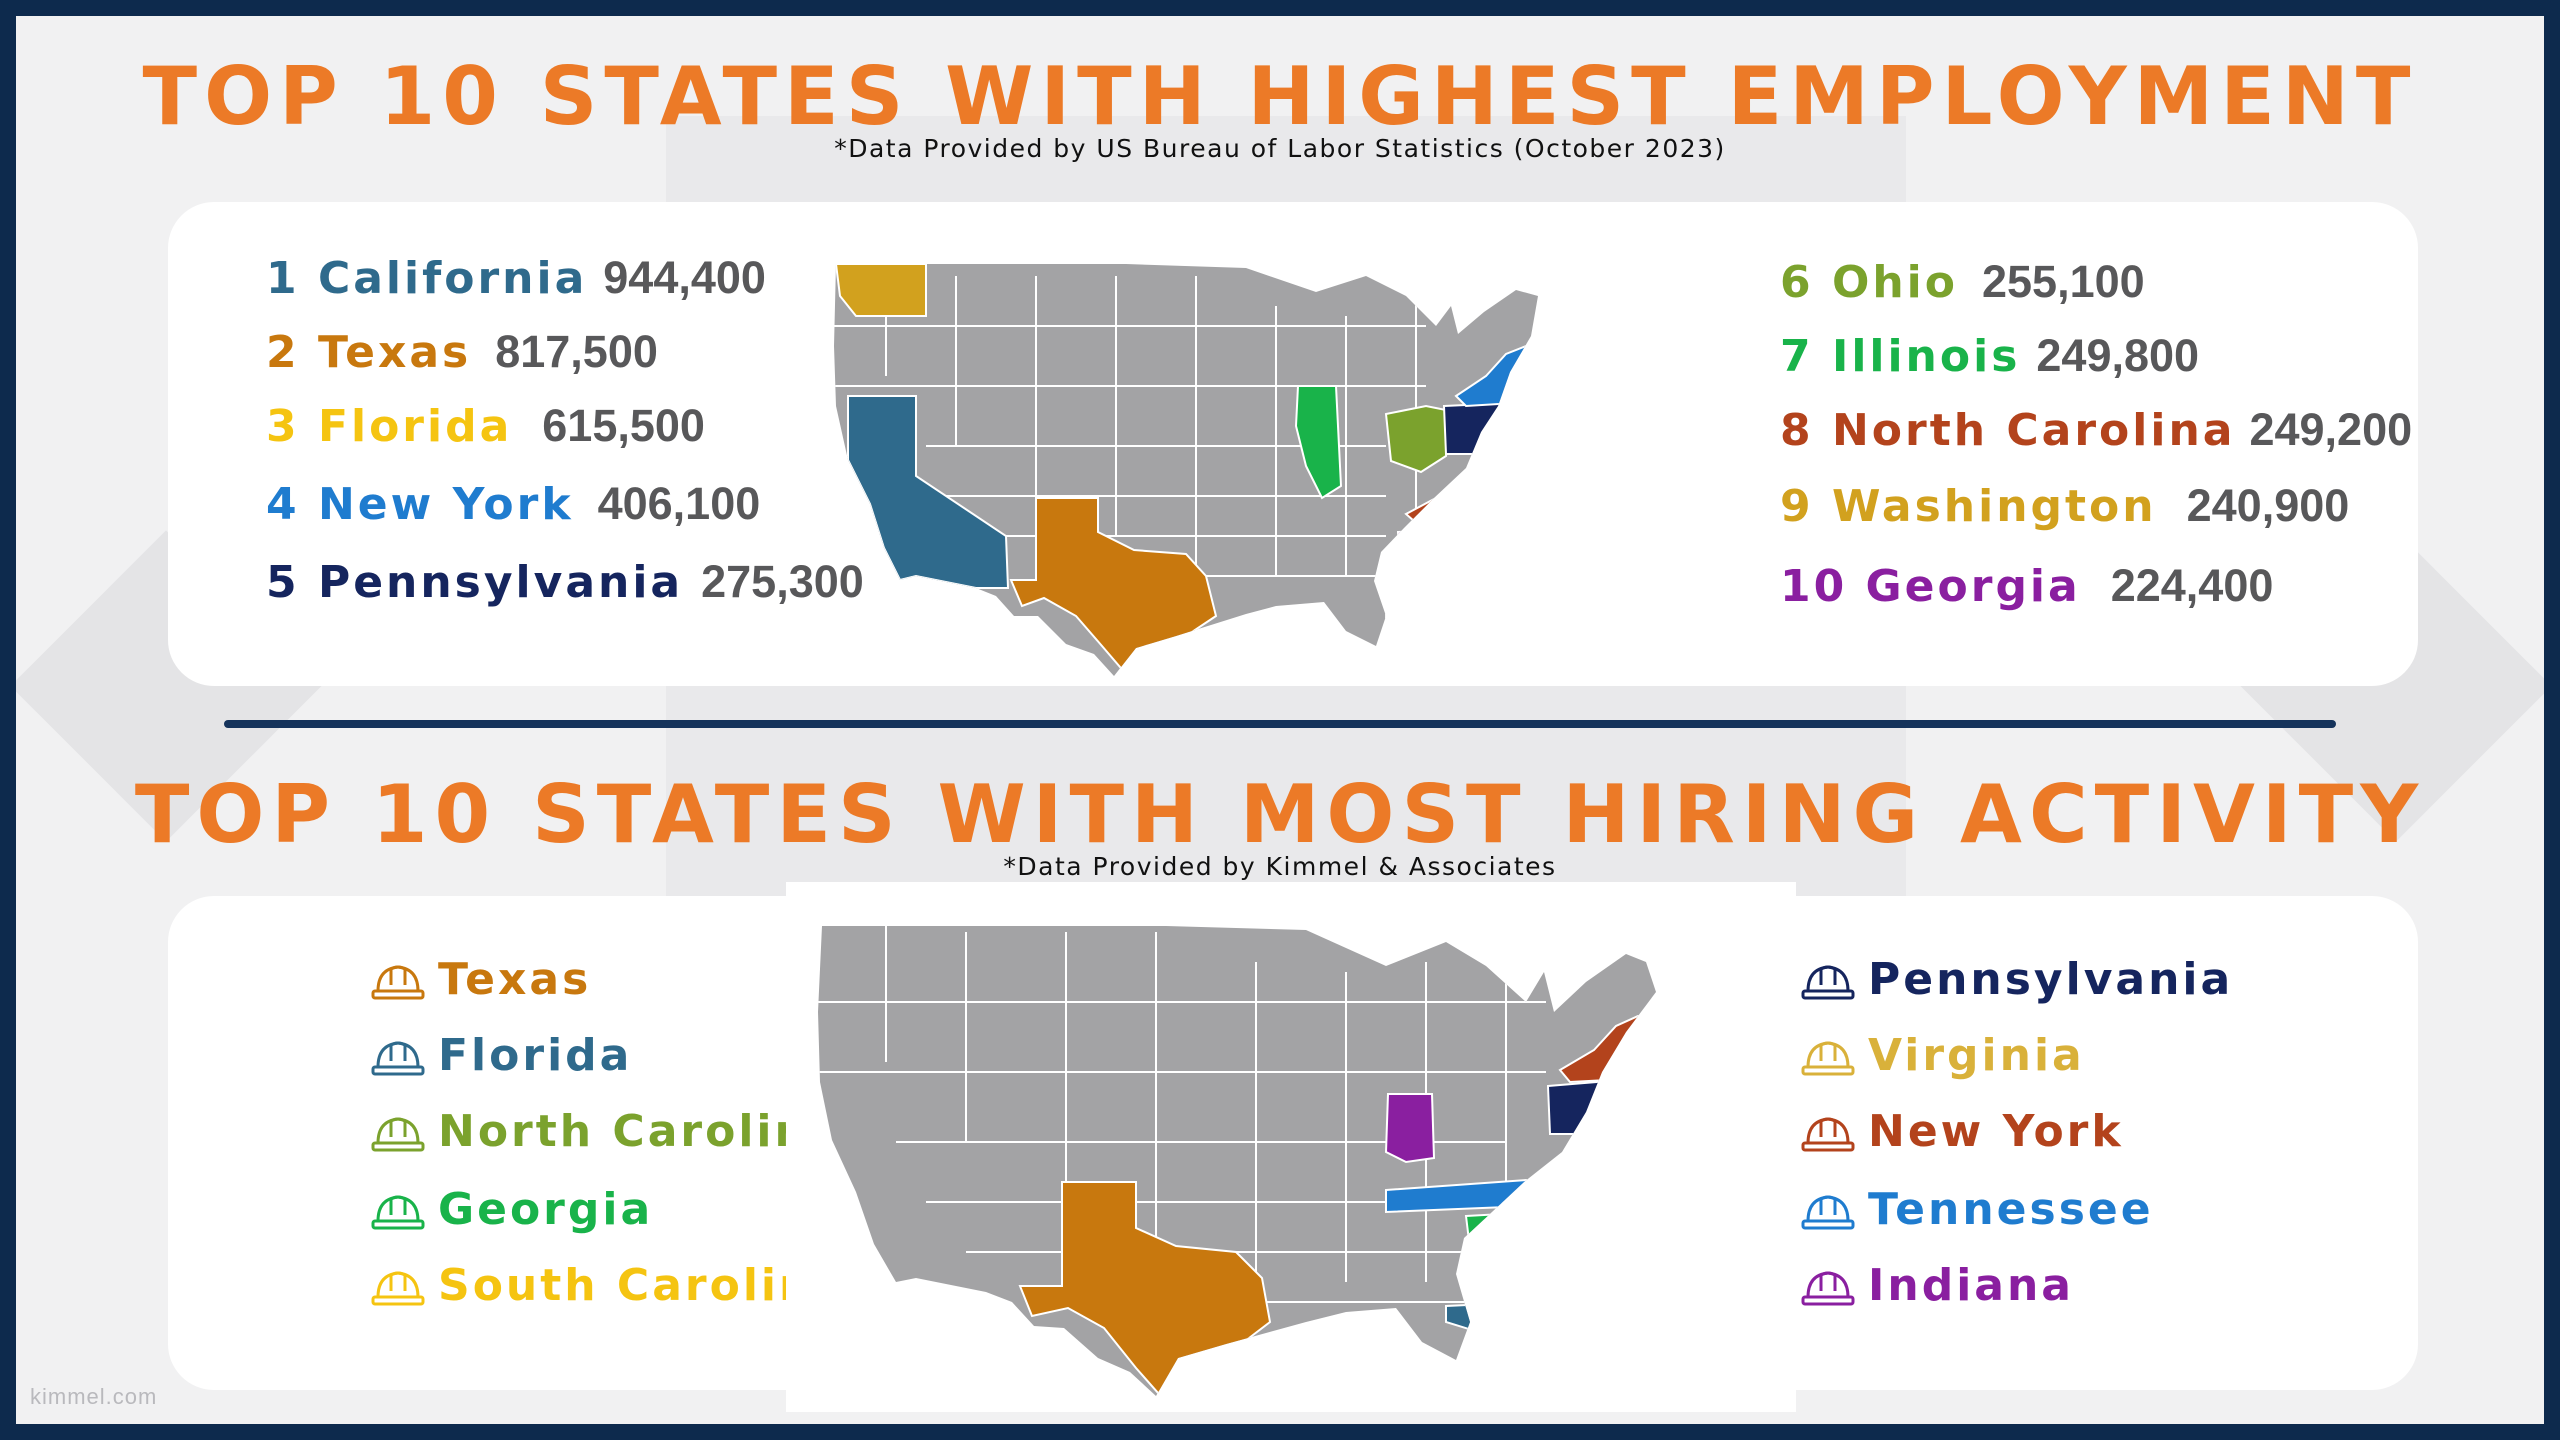 The image size is (2560, 1440). What do you see at coordinates (283, 504) in the screenshot?
I see `rank-number: 4` at bounding box center [283, 504].